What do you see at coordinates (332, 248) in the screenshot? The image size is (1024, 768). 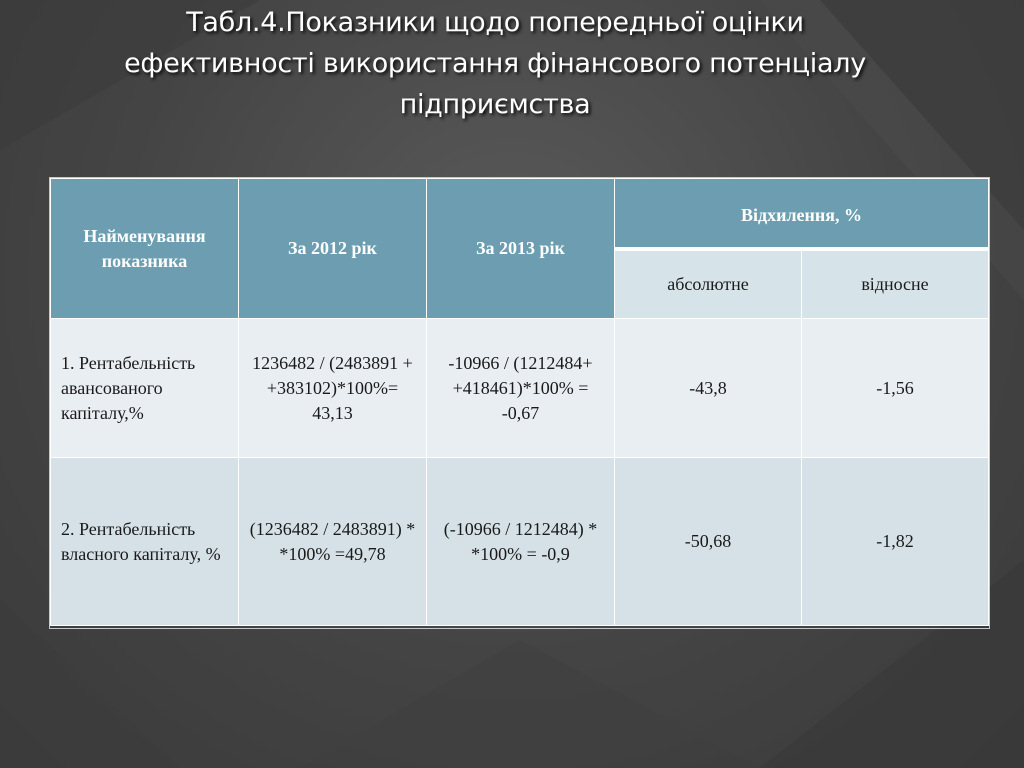 I see `header-2012: За 2012 рік` at bounding box center [332, 248].